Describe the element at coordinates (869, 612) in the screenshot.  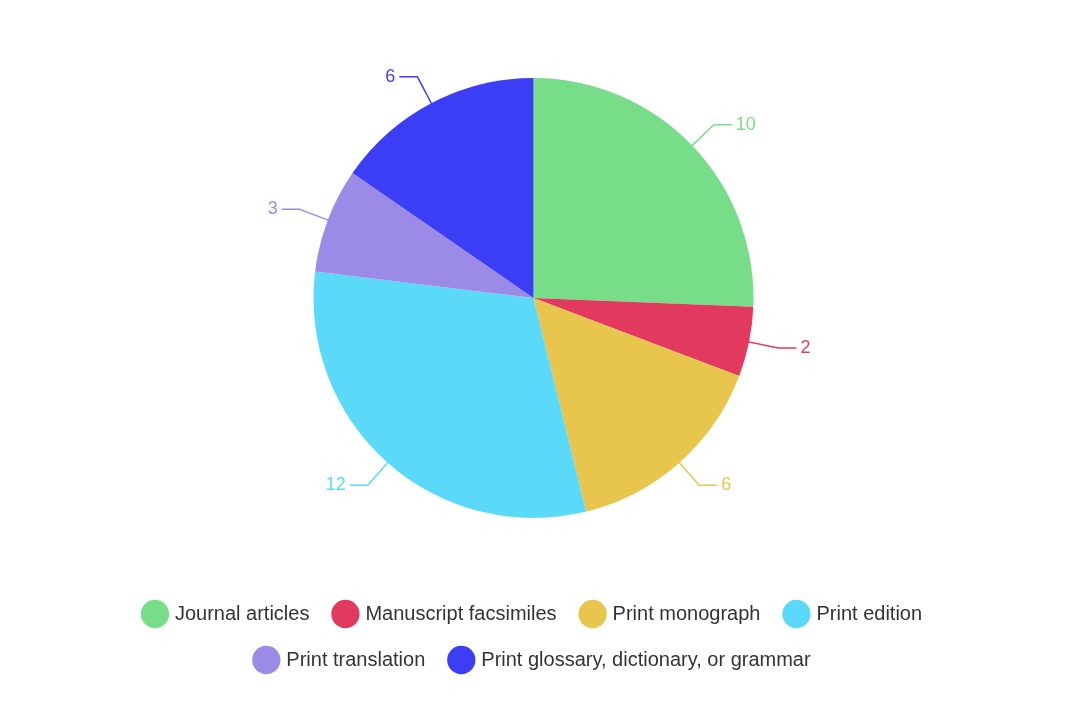
I see `legend-label: Print edition` at that location.